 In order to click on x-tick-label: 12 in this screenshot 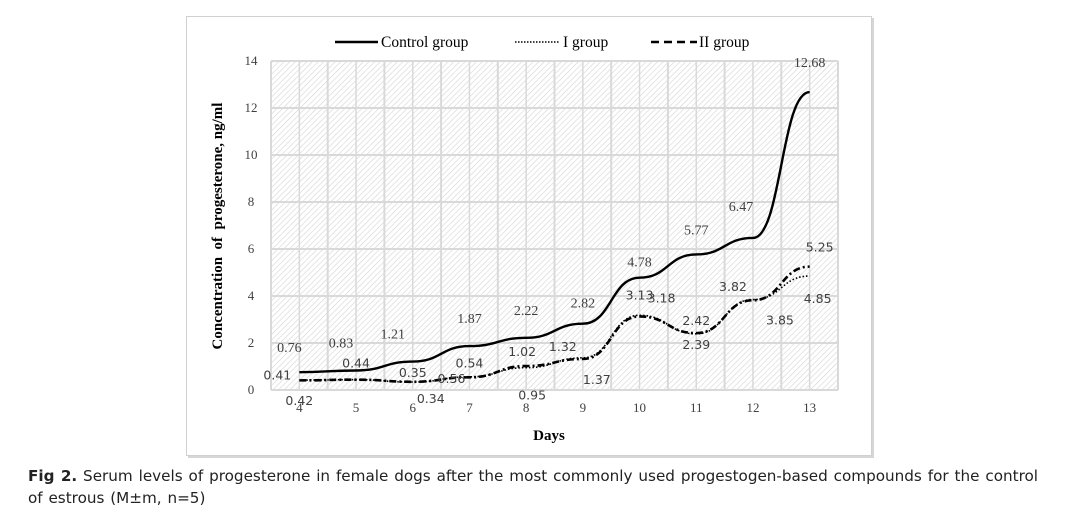, I will do `click(752, 407)`.